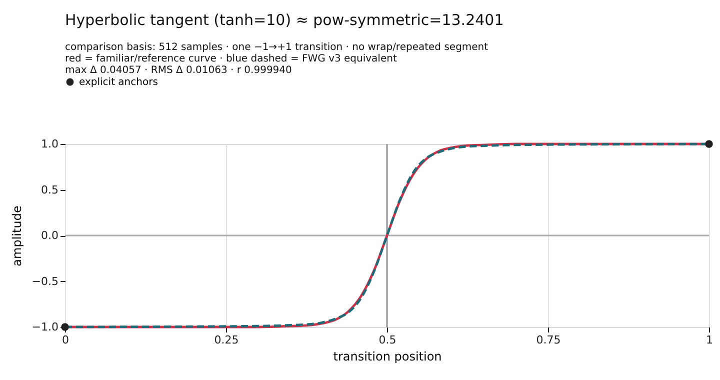 The image size is (720, 380). What do you see at coordinates (49, 189) in the screenshot?
I see `y-tick-label: 0.5` at bounding box center [49, 189].